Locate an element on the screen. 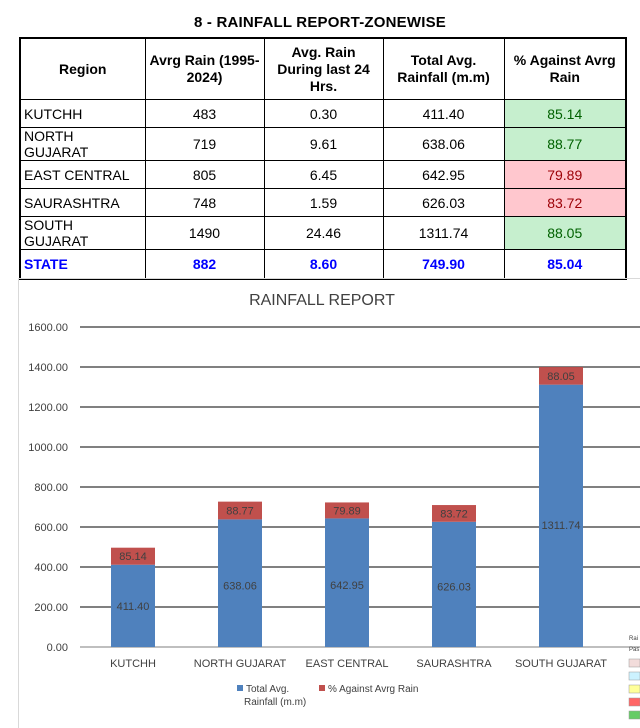 Image resolution: width=640 pixels, height=728 pixels. chart-title: RAINFALL REPORT is located at coordinates (322, 300).